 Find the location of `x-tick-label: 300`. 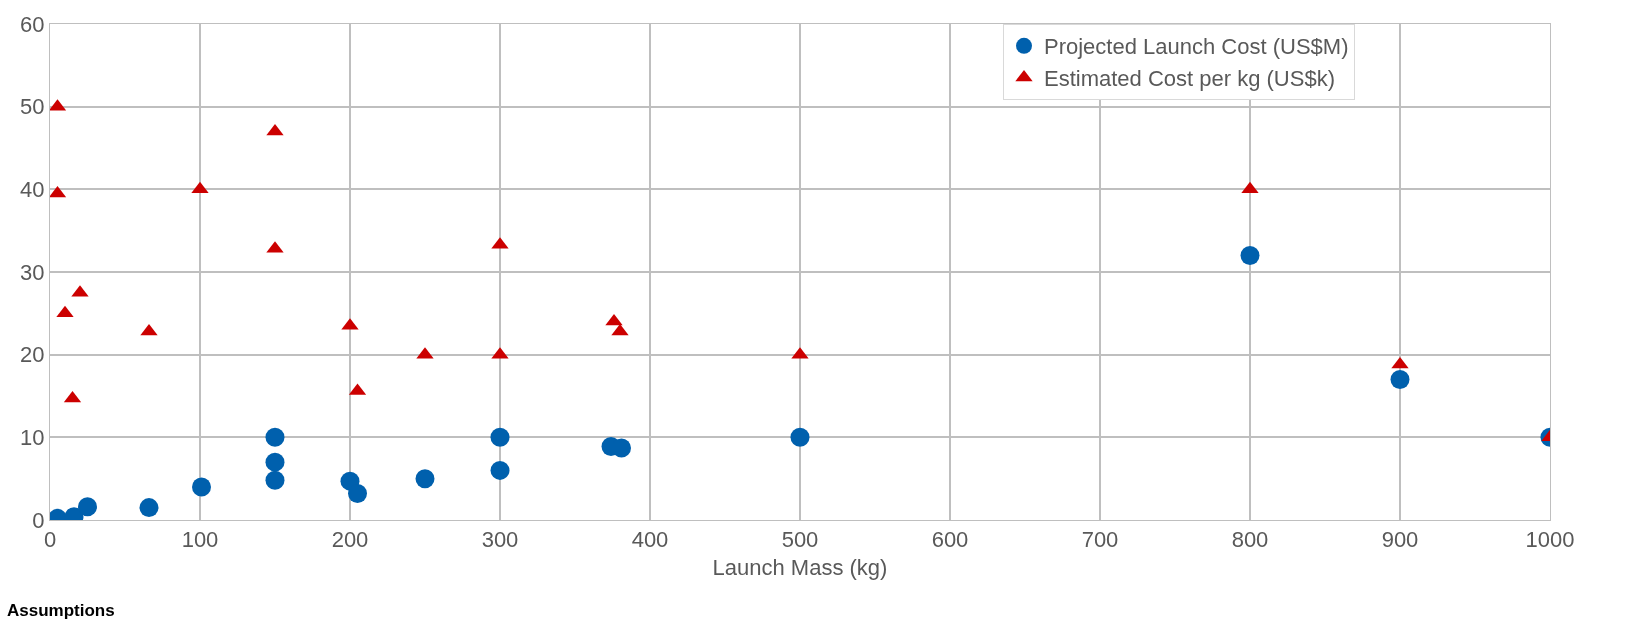

x-tick-label: 300 is located at coordinates (500, 540).